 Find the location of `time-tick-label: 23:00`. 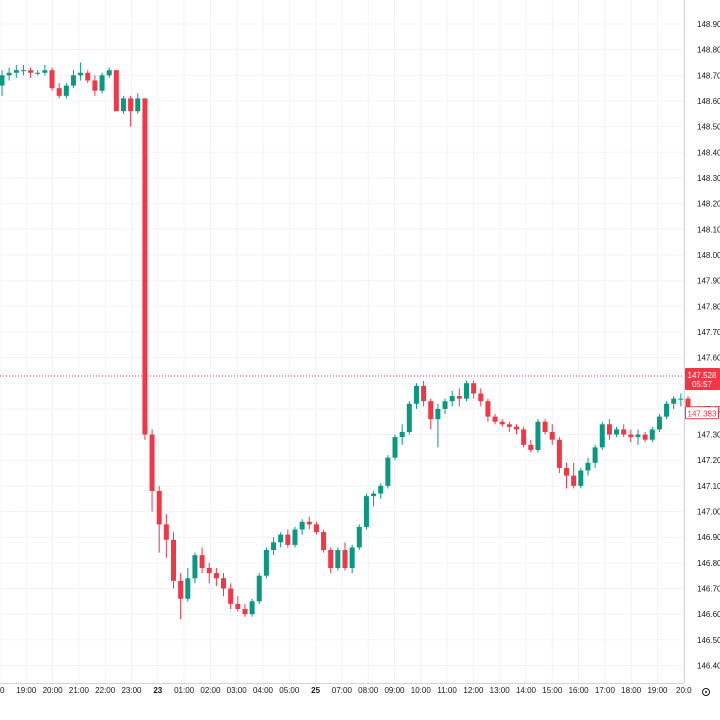

time-tick-label: 23:00 is located at coordinates (131, 690).